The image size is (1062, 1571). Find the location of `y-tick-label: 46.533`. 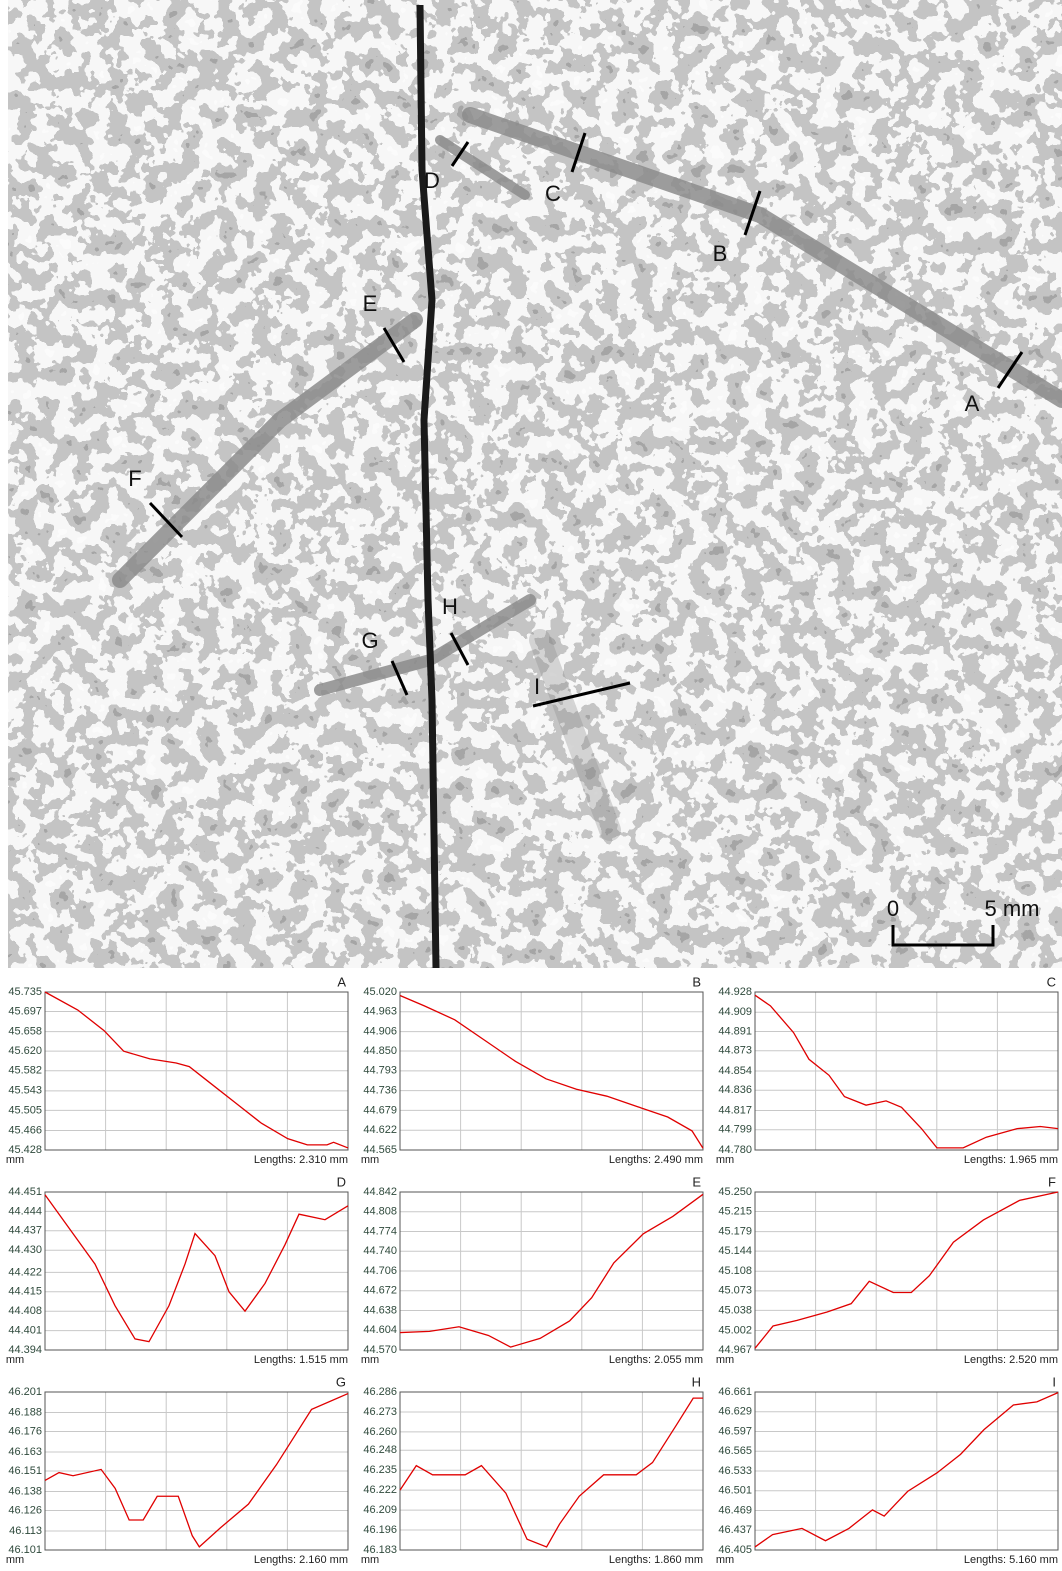

y-tick-label: 46.533 is located at coordinates (735, 1471).